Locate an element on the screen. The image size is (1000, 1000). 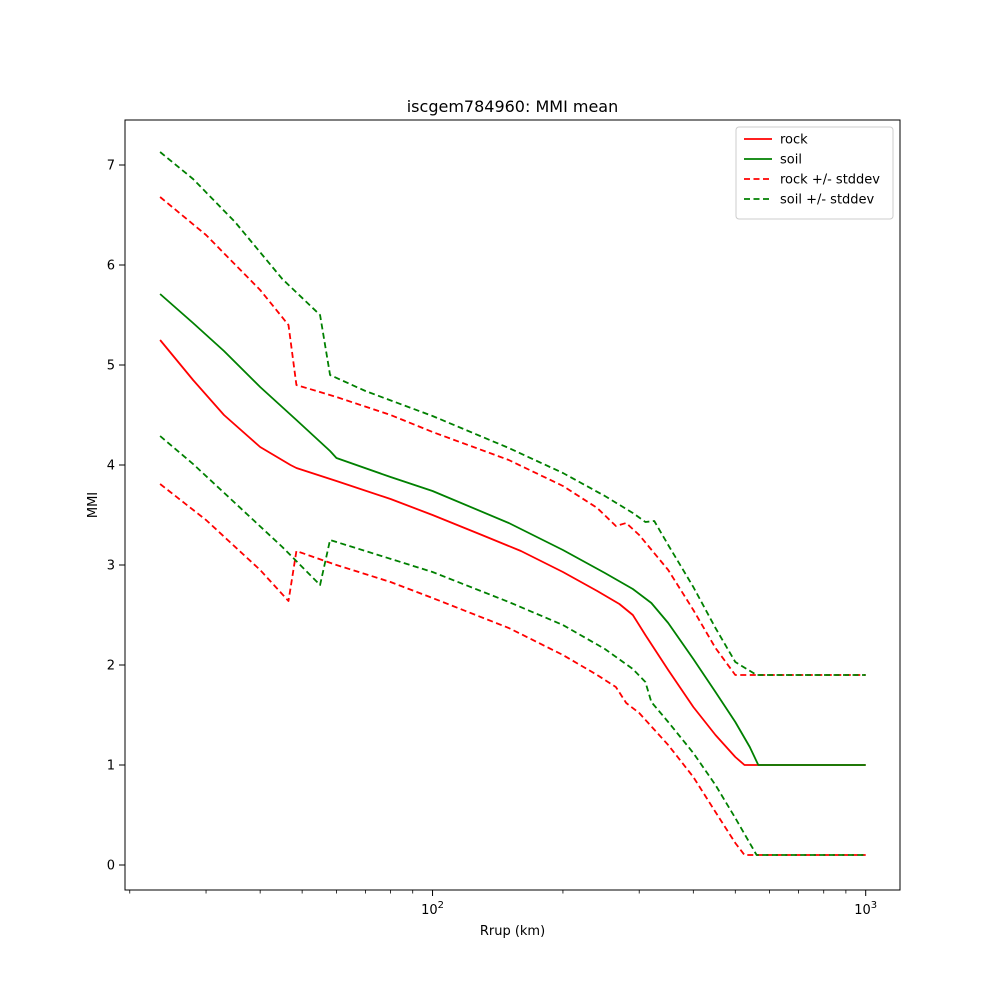
chart-title: iscgem784960: MMI mean is located at coordinates (513, 106).